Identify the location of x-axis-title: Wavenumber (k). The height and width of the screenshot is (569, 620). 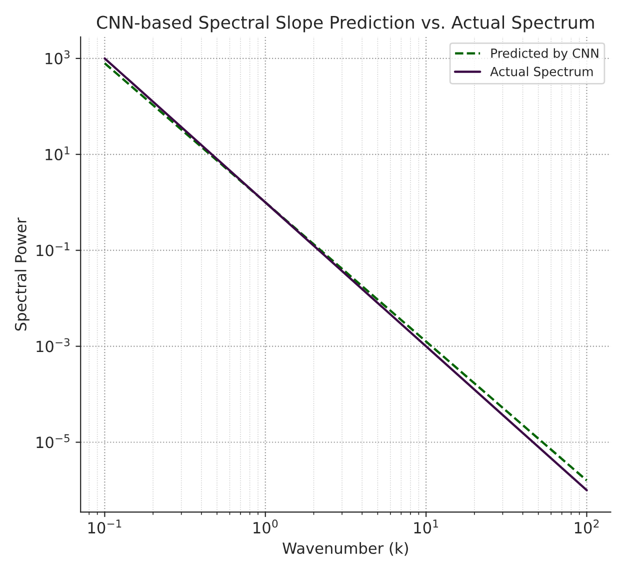
(345, 549).